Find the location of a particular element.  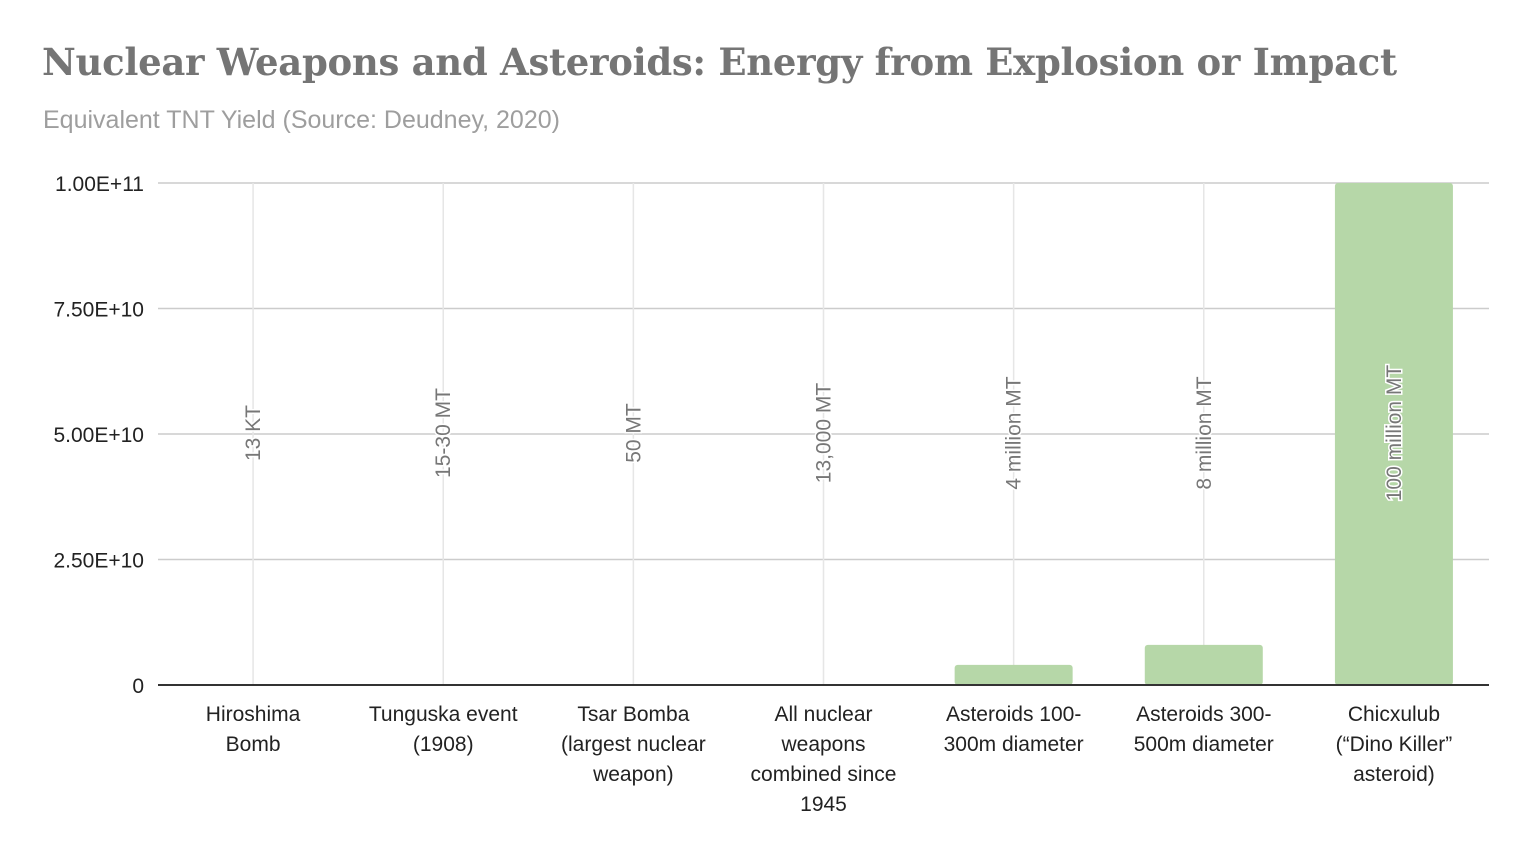

x-tick-label: All nuclear weapons combined since 1945 is located at coordinates (824, 759).